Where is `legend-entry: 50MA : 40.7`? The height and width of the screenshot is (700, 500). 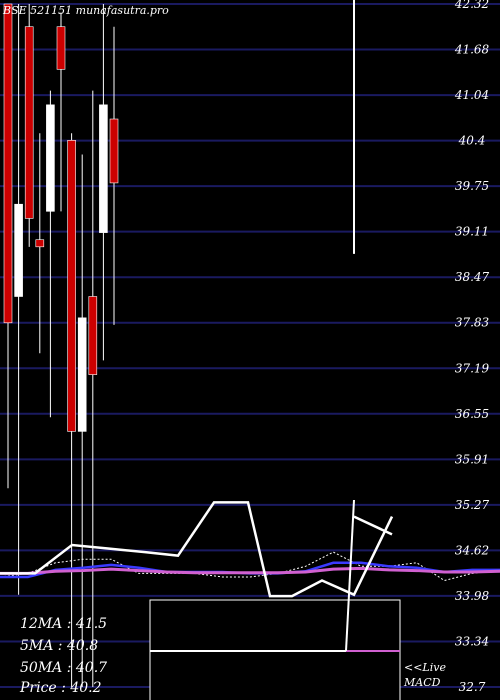
legend-entry: 50MA : 40.7 is located at coordinates (63, 668).